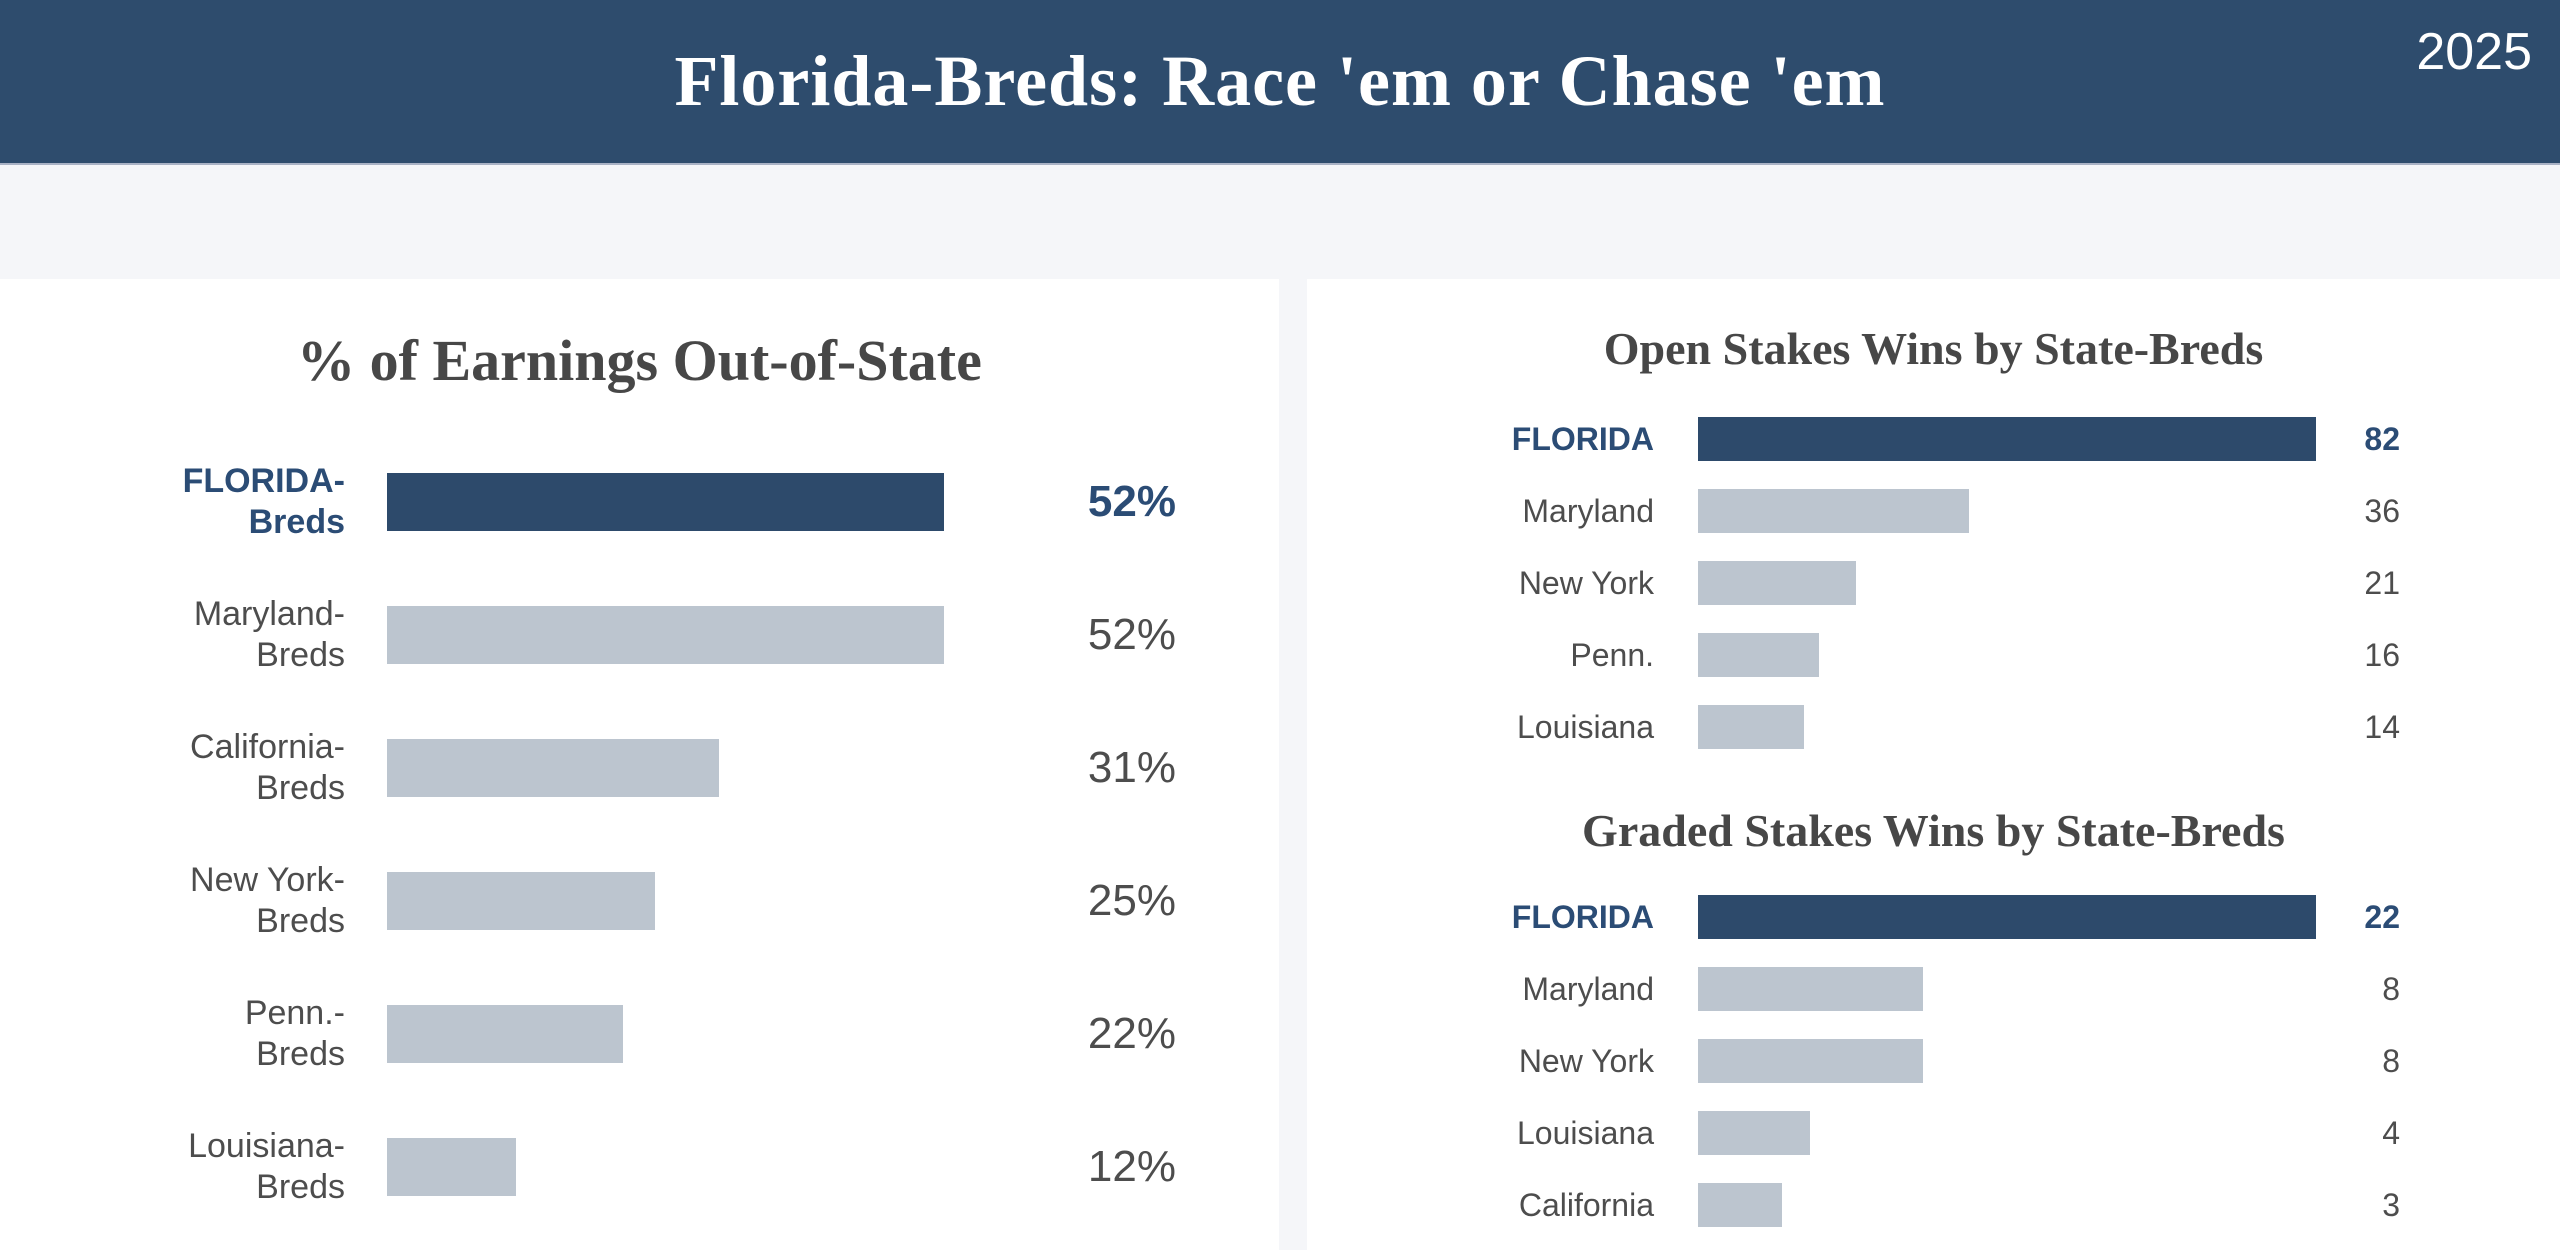 The height and width of the screenshot is (1250, 2560). I want to click on category-label: California- Breds, so click(267, 767).